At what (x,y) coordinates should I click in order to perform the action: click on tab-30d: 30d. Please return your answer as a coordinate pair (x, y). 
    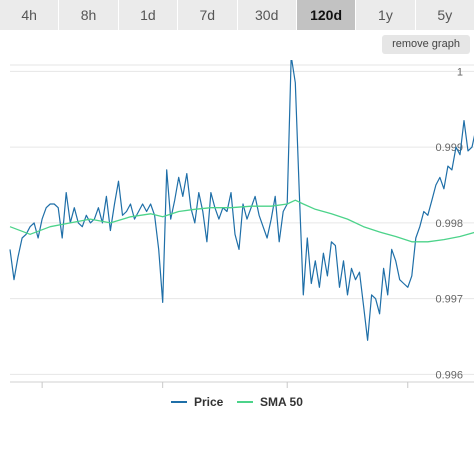
    Looking at the image, I should click on (267, 15).